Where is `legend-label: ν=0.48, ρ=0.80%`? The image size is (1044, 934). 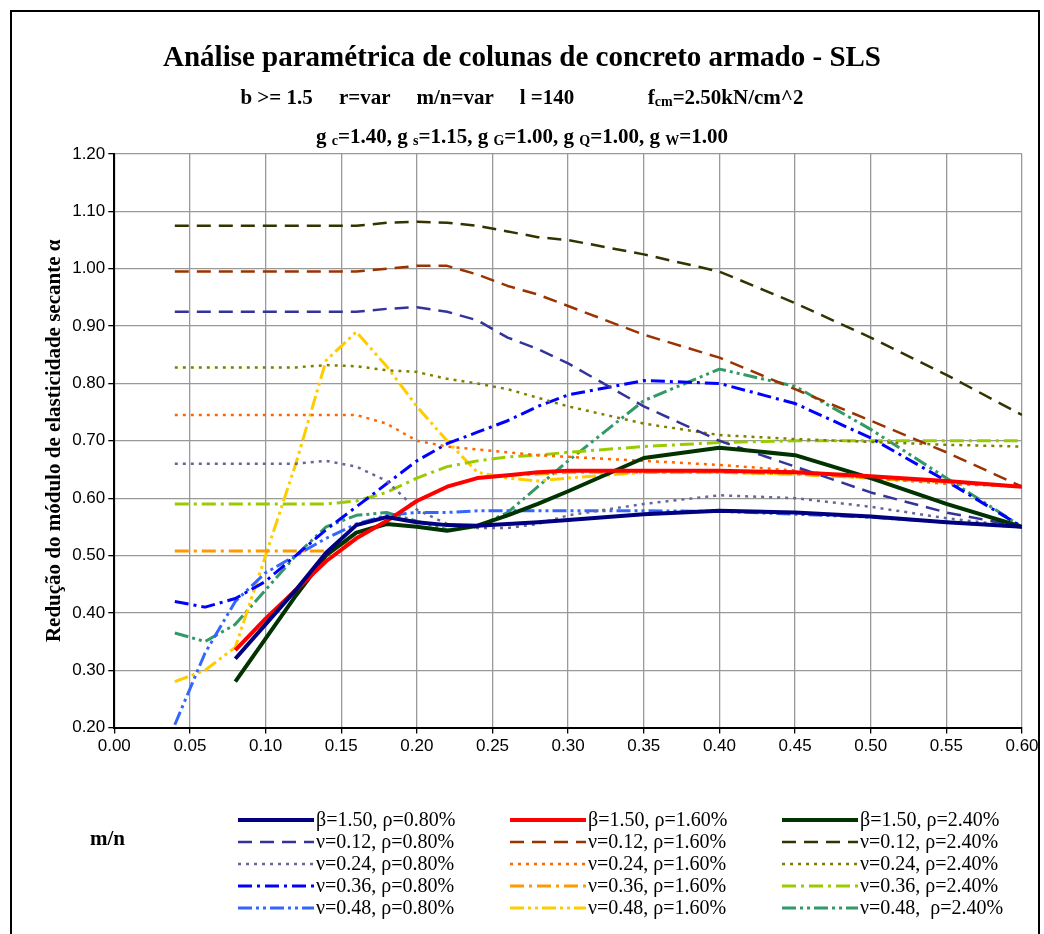 legend-label: ν=0.48, ρ=0.80% is located at coordinates (385, 908).